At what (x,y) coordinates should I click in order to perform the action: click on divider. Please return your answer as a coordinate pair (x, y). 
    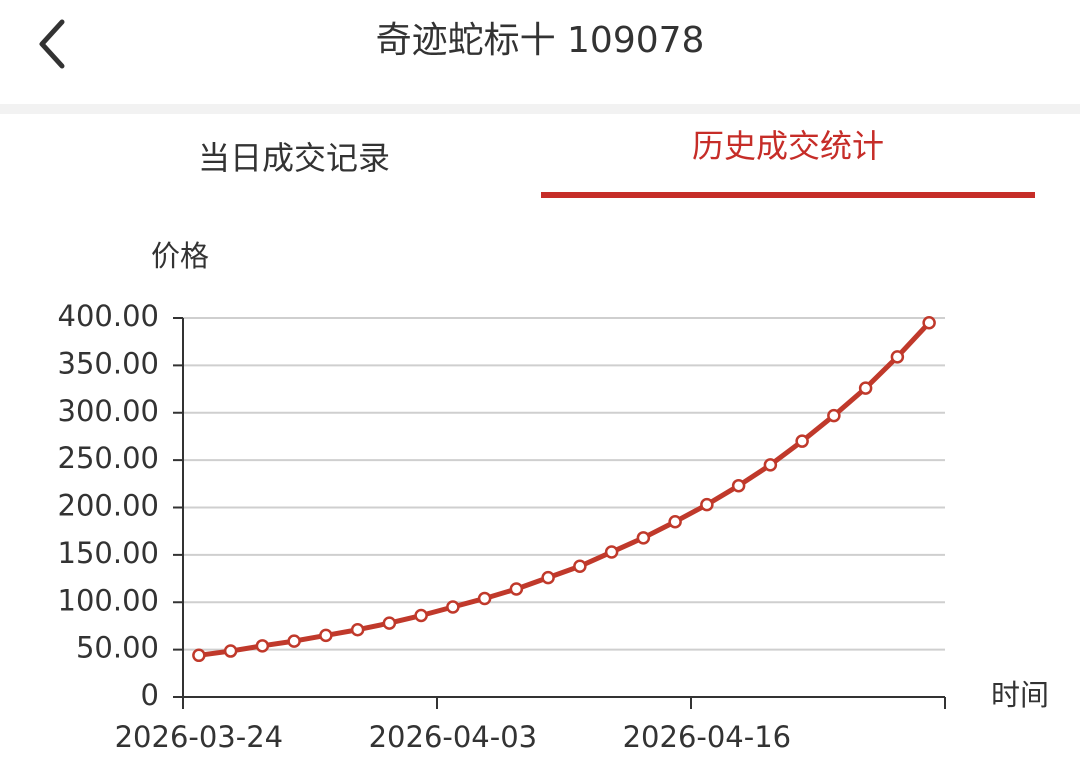
    Looking at the image, I should click on (540, 109).